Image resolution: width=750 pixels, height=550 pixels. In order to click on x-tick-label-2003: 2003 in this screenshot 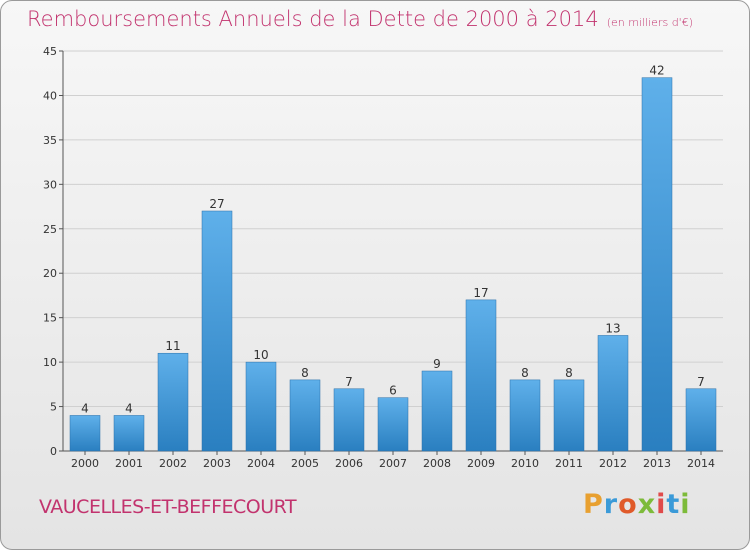, I will do `click(217, 463)`.